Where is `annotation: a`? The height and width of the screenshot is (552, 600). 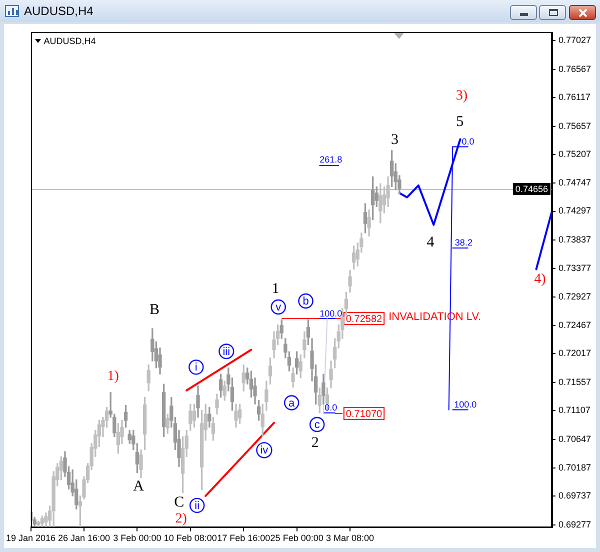 annotation: a is located at coordinates (292, 403).